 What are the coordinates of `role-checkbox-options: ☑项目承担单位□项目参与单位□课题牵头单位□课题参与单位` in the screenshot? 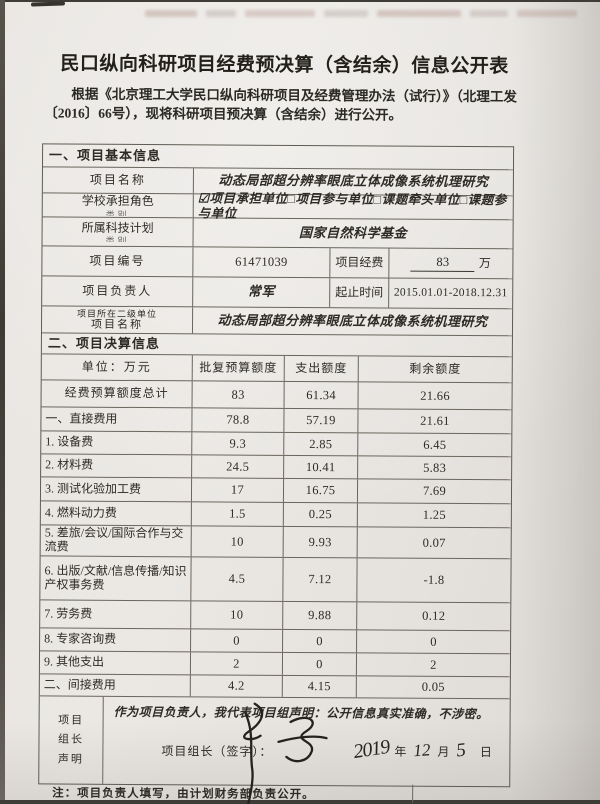 It's located at (353, 206).